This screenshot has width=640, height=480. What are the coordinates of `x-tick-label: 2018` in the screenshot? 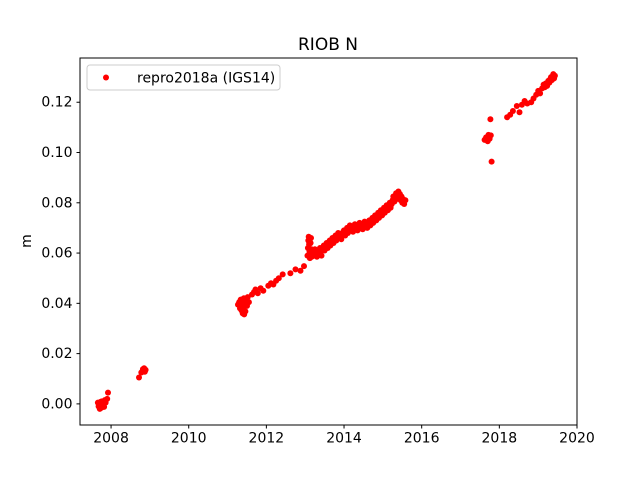 It's located at (500, 439).